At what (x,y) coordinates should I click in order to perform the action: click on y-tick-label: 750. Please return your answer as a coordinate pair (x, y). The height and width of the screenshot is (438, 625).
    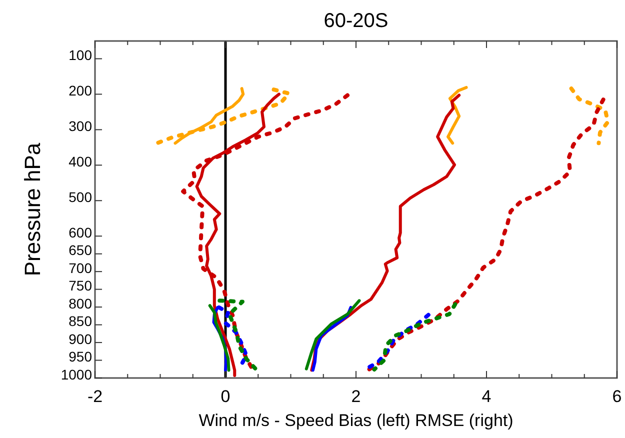
    Looking at the image, I should click on (80, 286).